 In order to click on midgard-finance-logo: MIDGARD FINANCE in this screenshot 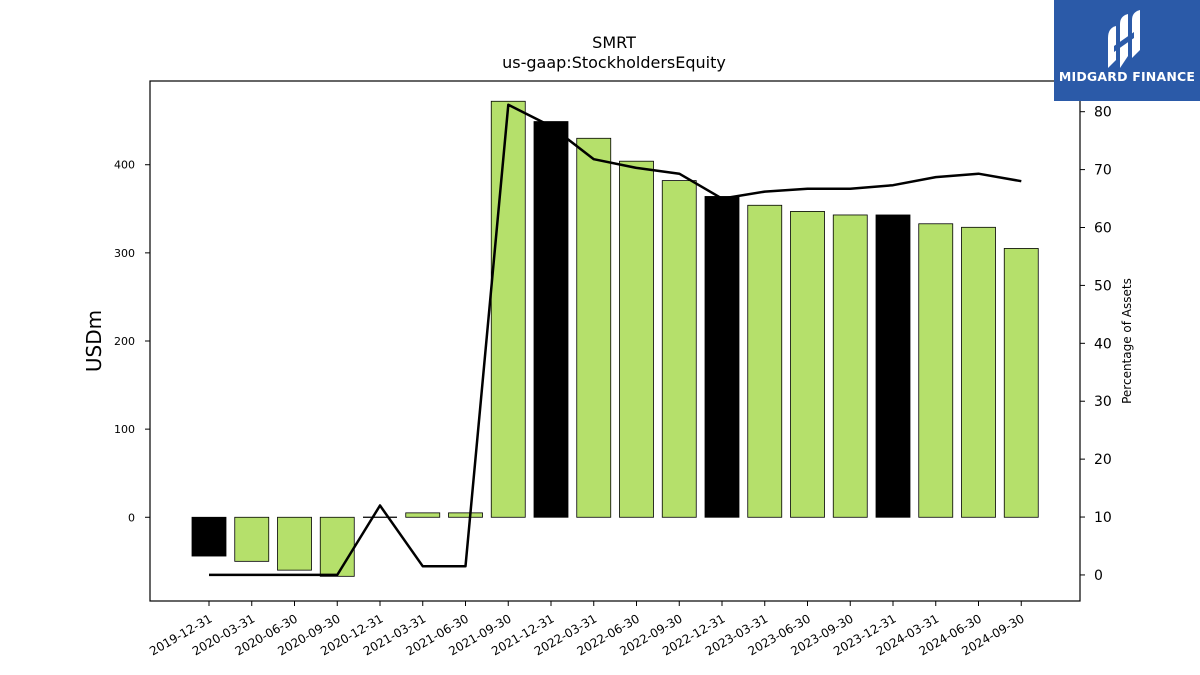, I will do `click(1127, 50)`.